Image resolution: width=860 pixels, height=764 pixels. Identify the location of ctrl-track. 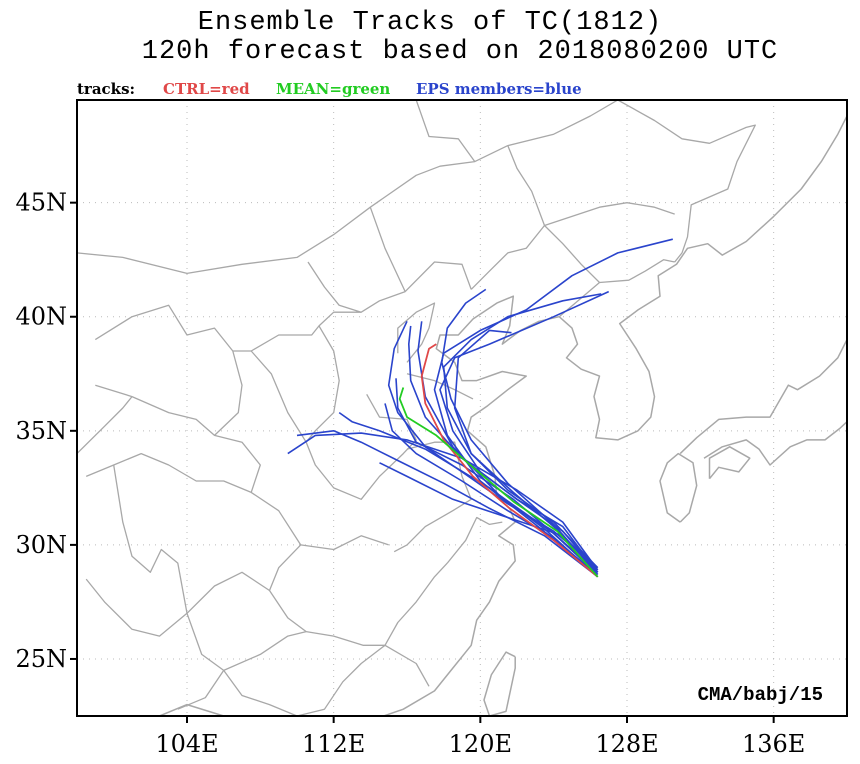
(509, 460).